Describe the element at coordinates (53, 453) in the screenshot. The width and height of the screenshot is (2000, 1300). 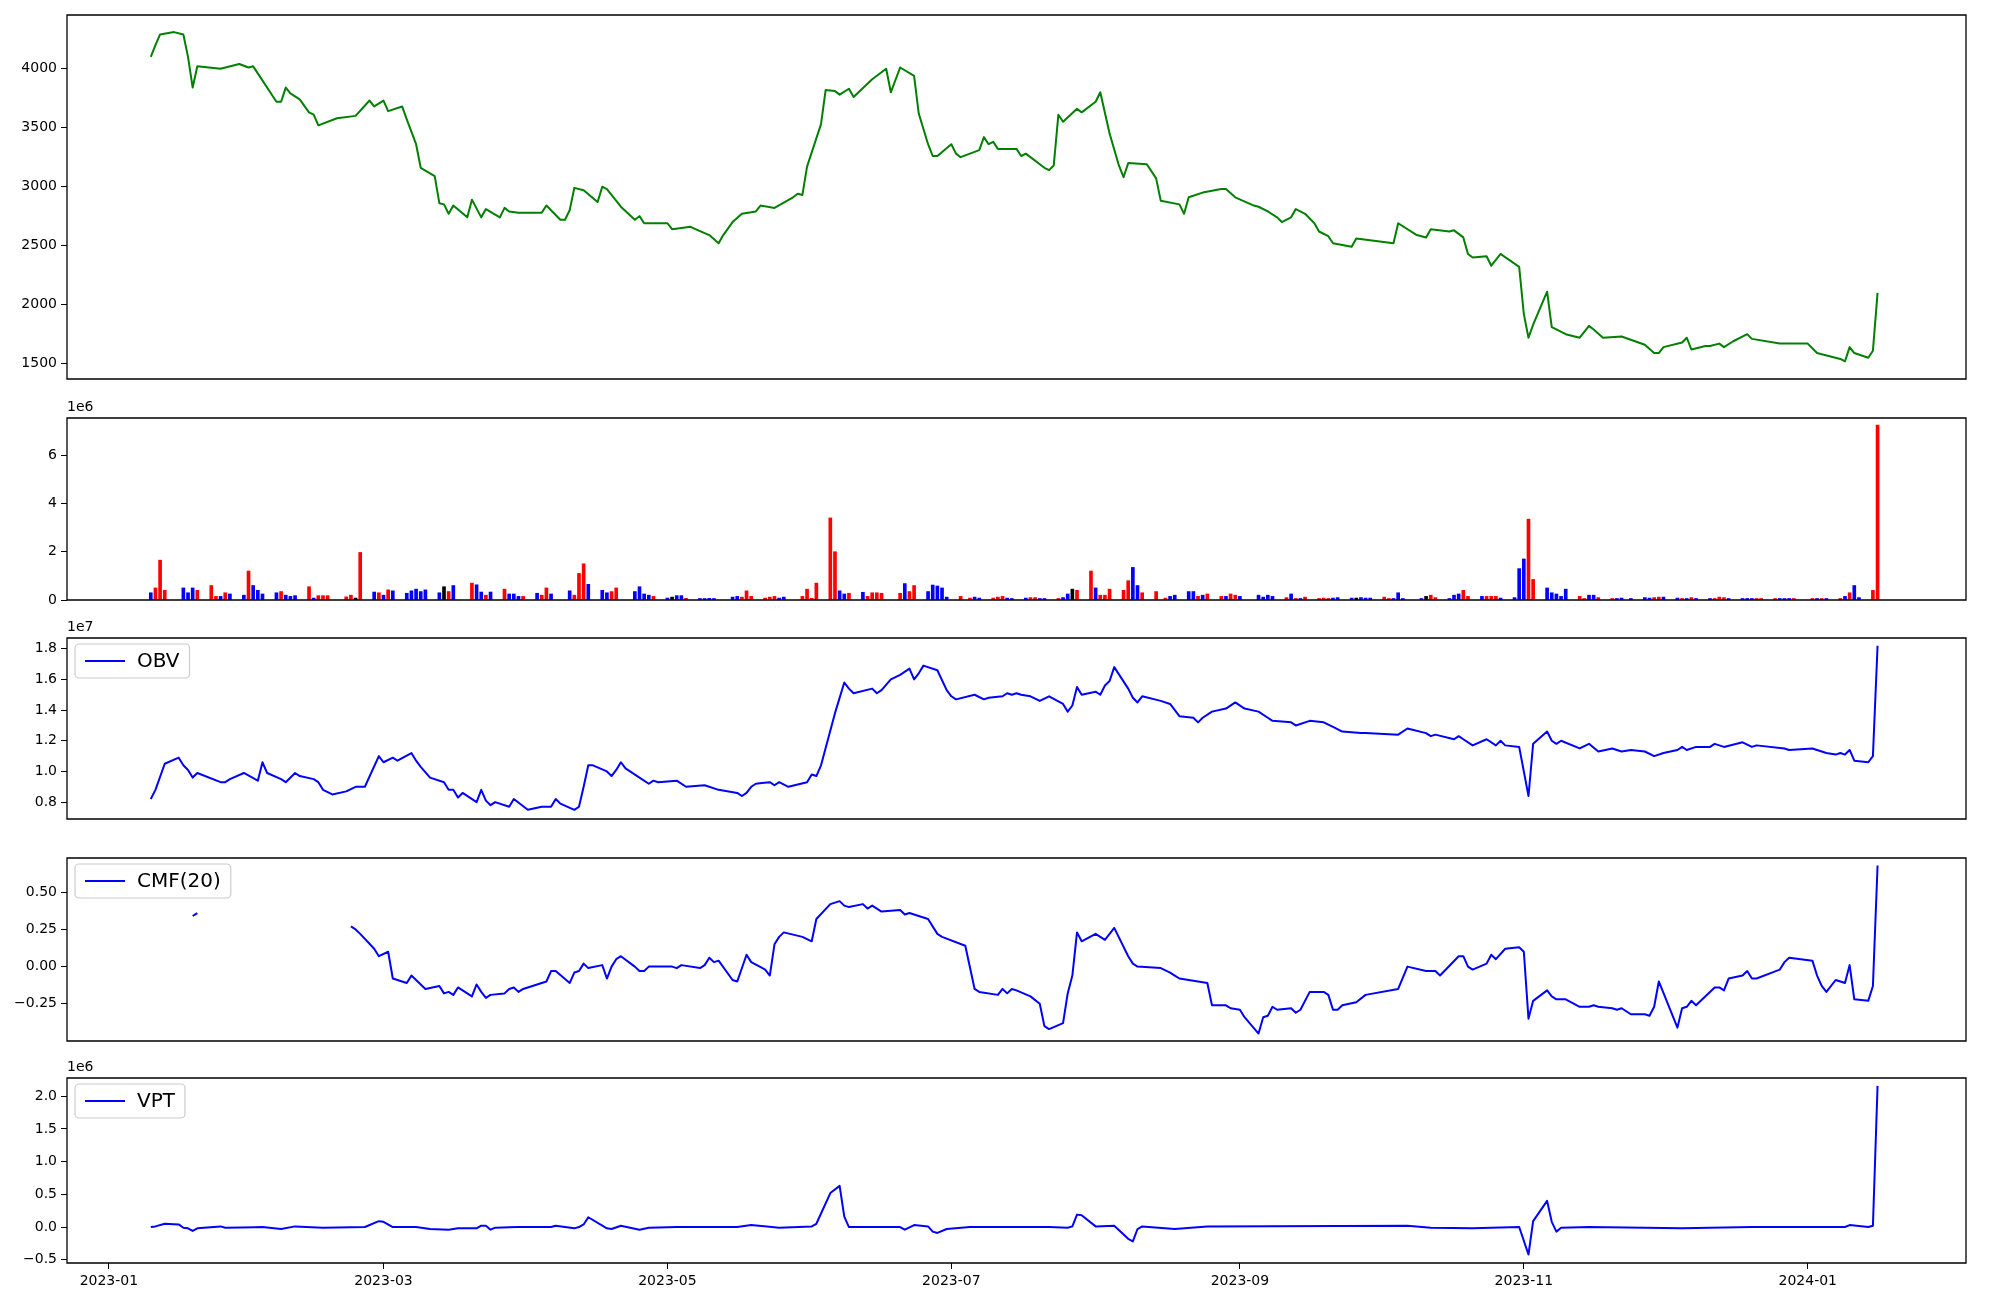
I see `y-tick-label: 6` at that location.